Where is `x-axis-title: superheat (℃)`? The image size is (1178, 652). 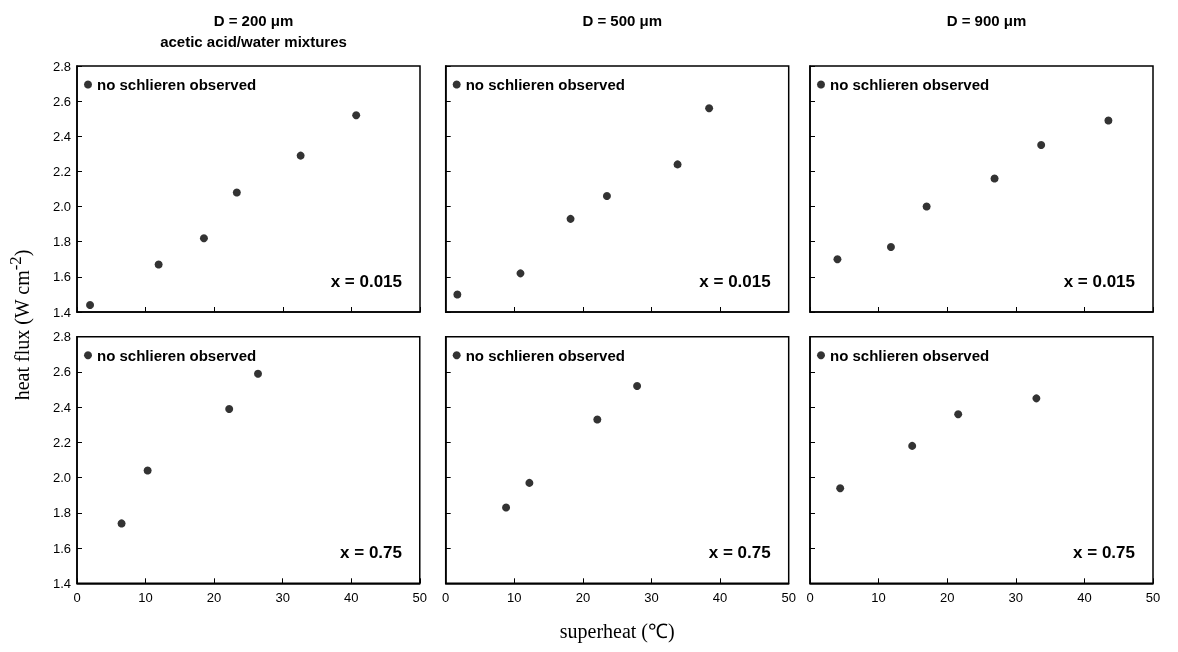 x-axis-title: superheat (℃) is located at coordinates (617, 632).